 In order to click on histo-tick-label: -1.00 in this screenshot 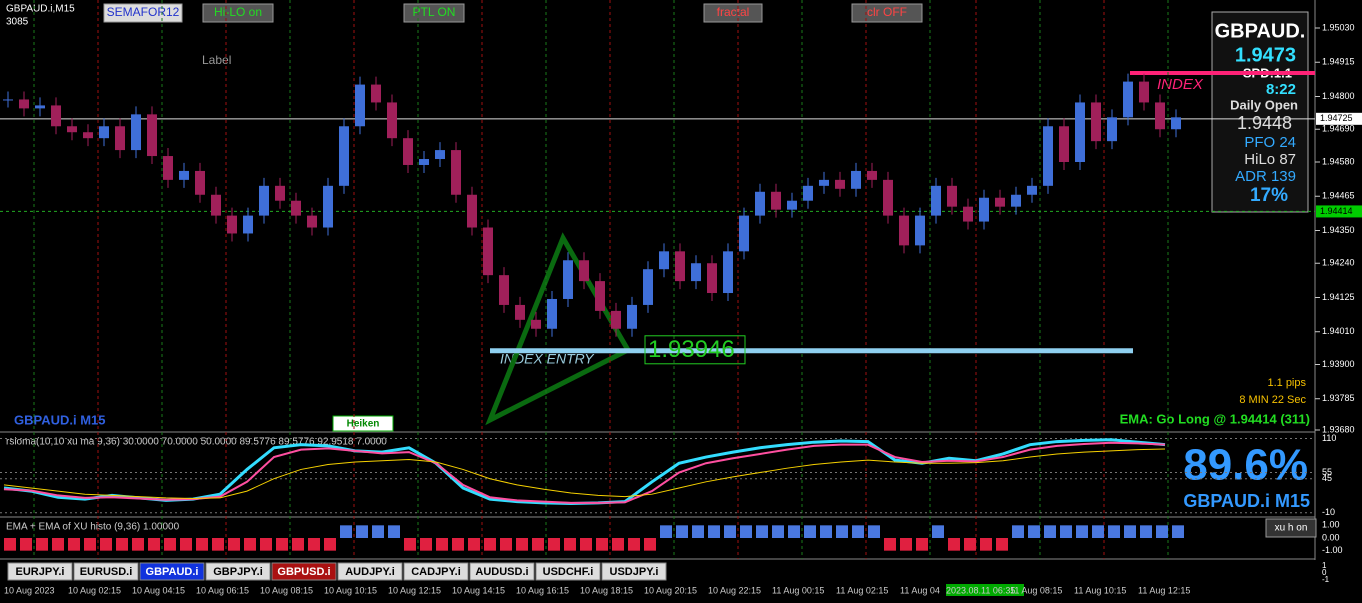, I will do `click(1332, 550)`.